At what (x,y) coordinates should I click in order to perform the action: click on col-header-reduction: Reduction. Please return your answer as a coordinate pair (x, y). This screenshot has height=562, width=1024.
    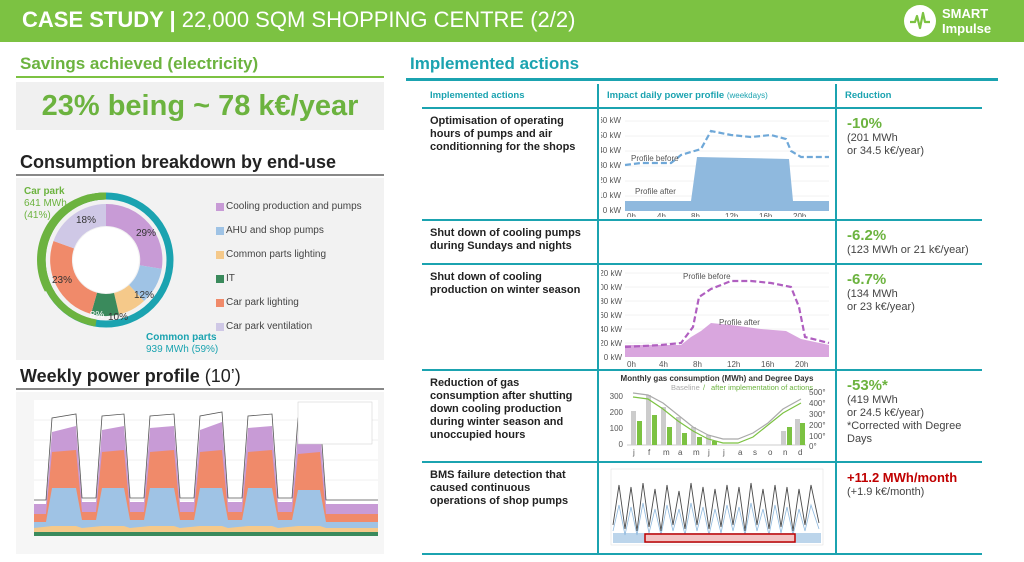
    Looking at the image, I should click on (909, 96).